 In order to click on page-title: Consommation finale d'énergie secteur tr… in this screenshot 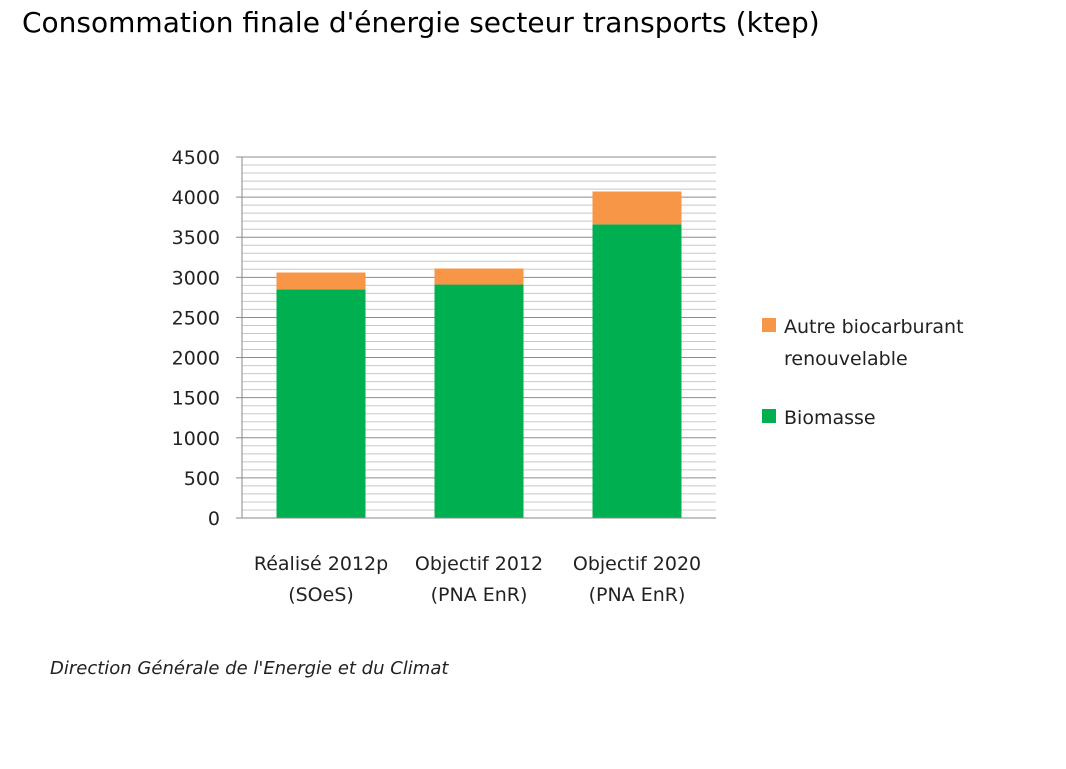, I will do `click(421, 22)`.